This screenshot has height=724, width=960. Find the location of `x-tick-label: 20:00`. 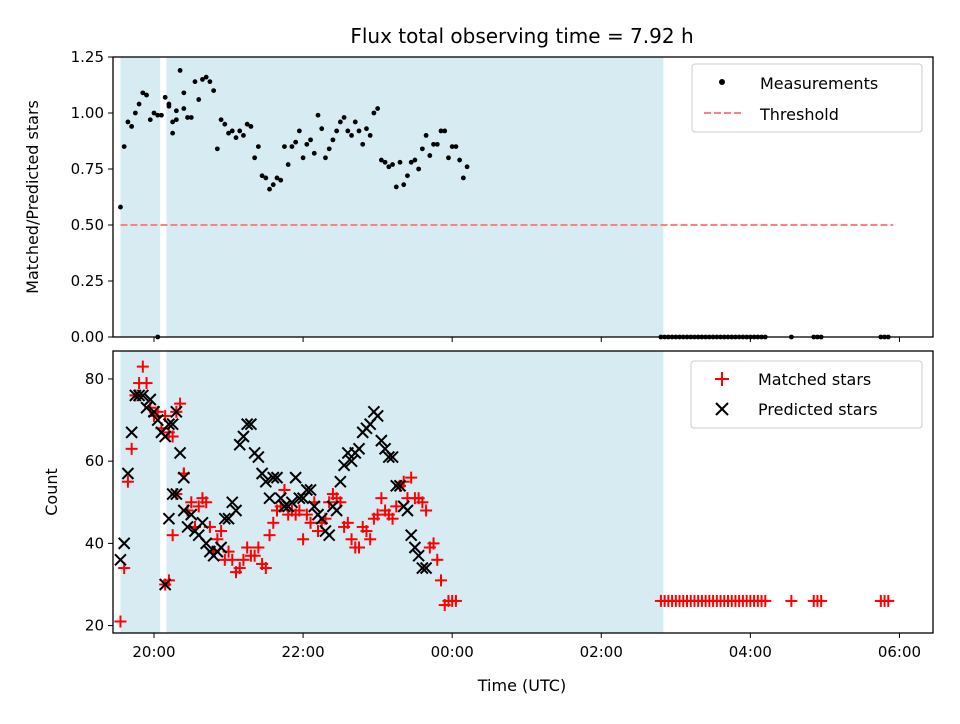

x-tick-label: 20:00 is located at coordinates (153, 652).